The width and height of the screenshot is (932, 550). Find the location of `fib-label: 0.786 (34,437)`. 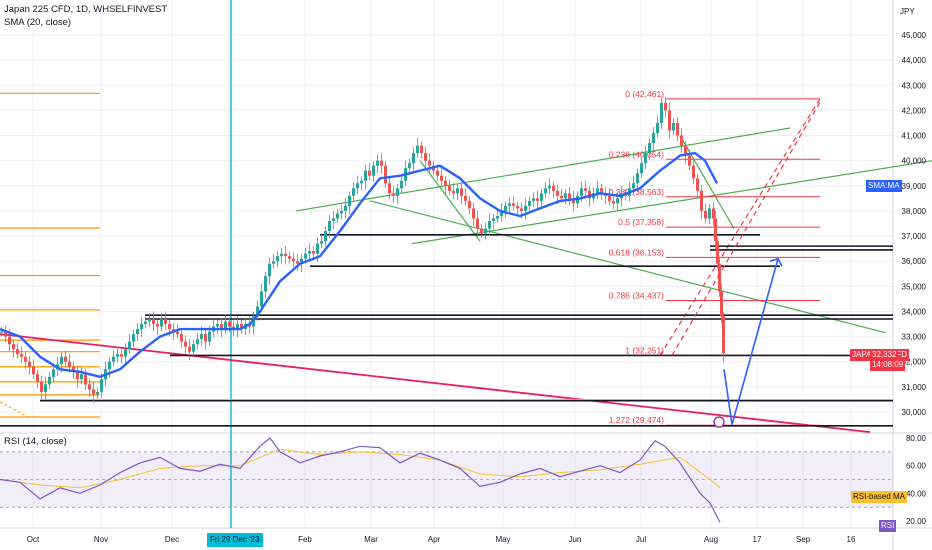

fib-label: 0.786 (34,437) is located at coordinates (636, 295).